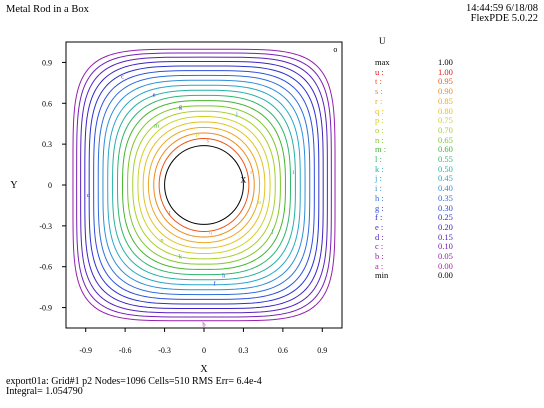  What do you see at coordinates (445, 226) in the screenshot?
I see `legend-row-e-value: 0.20` at bounding box center [445, 226].